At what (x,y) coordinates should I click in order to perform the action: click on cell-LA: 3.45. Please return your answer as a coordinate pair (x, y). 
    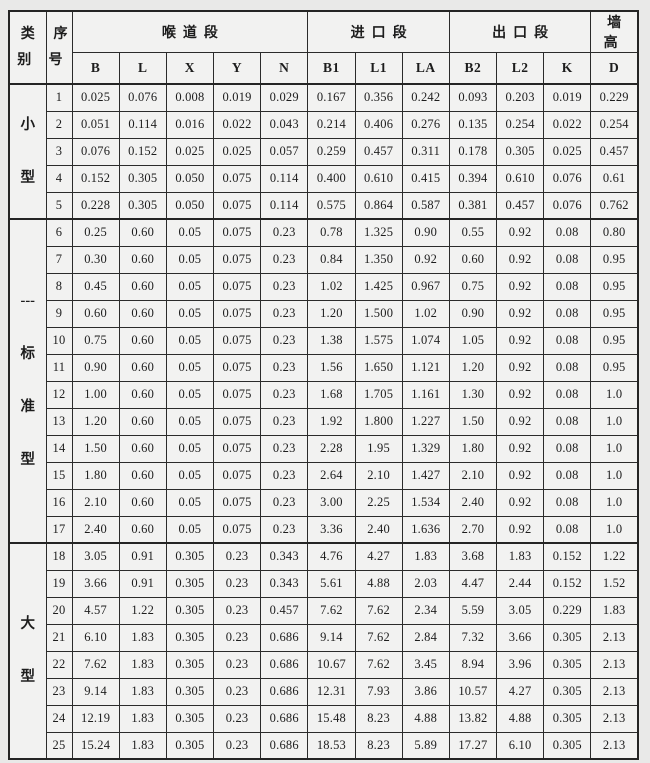
    Looking at the image, I should click on (425, 664).